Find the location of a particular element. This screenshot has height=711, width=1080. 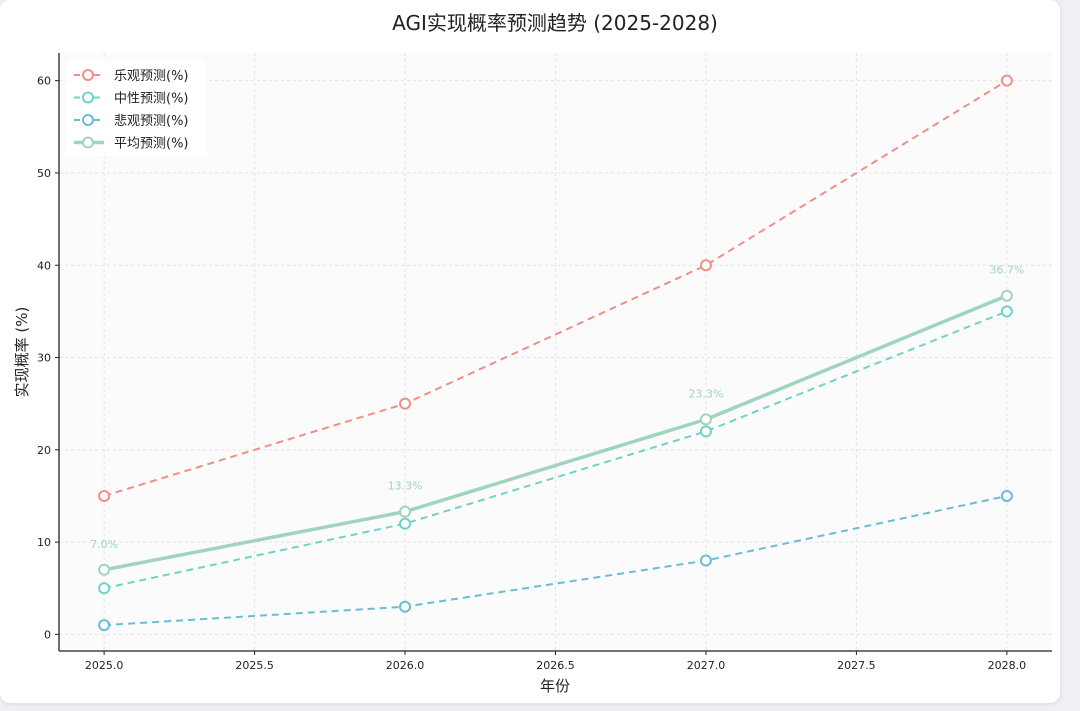

data-label: 13.3% is located at coordinates (405, 486).